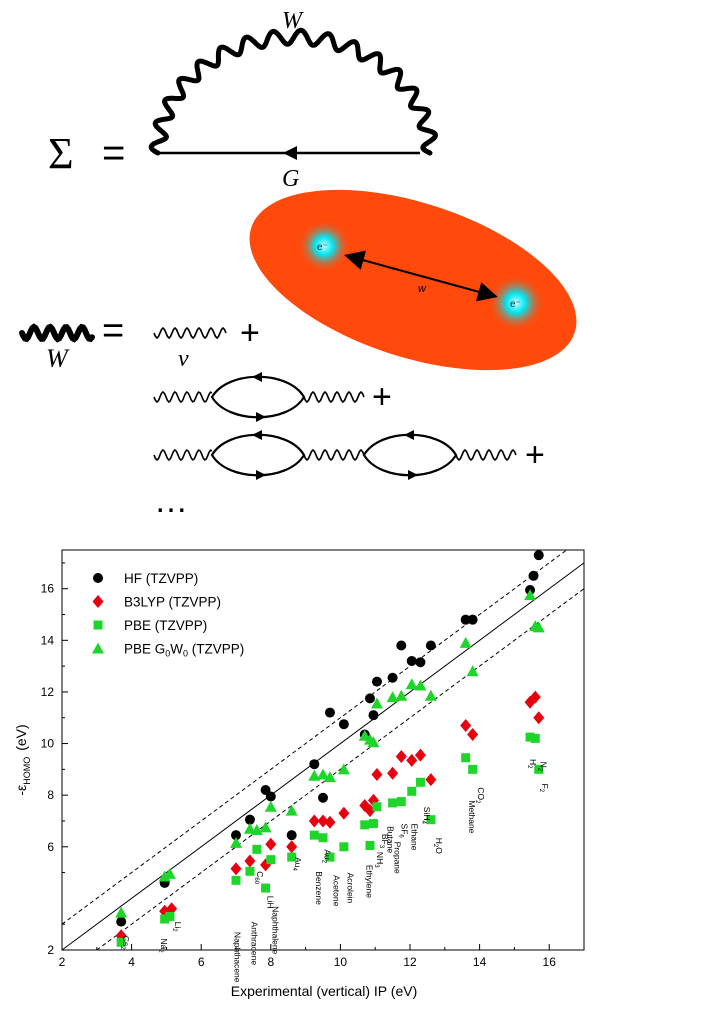 This screenshot has width=704, height=1022. I want to click on molecule-label: Ethylene, so click(370, 881).